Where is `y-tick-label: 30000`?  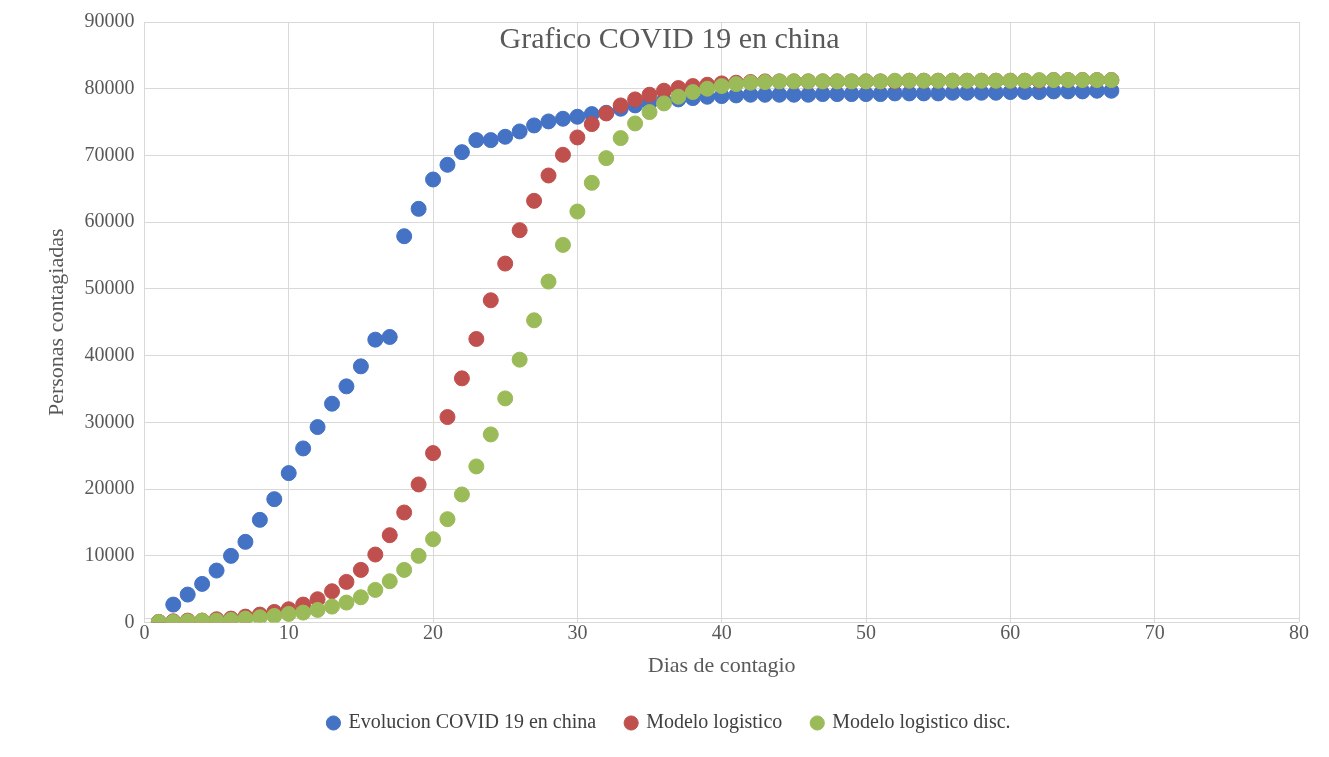 y-tick-label: 30000 is located at coordinates (109, 420).